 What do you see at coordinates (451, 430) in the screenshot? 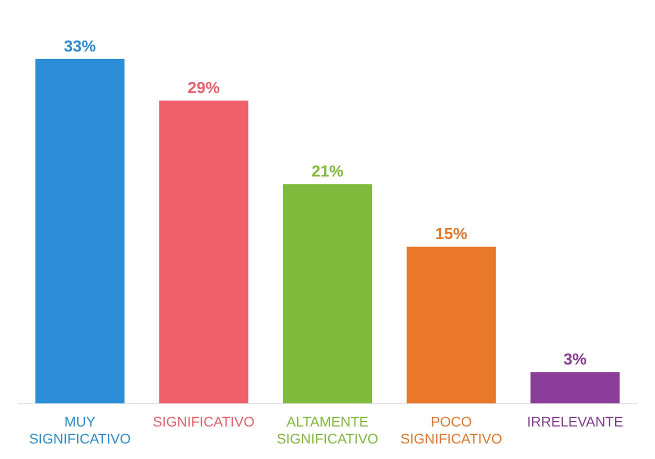
I see `x-tick-label: POCO SIGNIFICATIVO` at bounding box center [451, 430].